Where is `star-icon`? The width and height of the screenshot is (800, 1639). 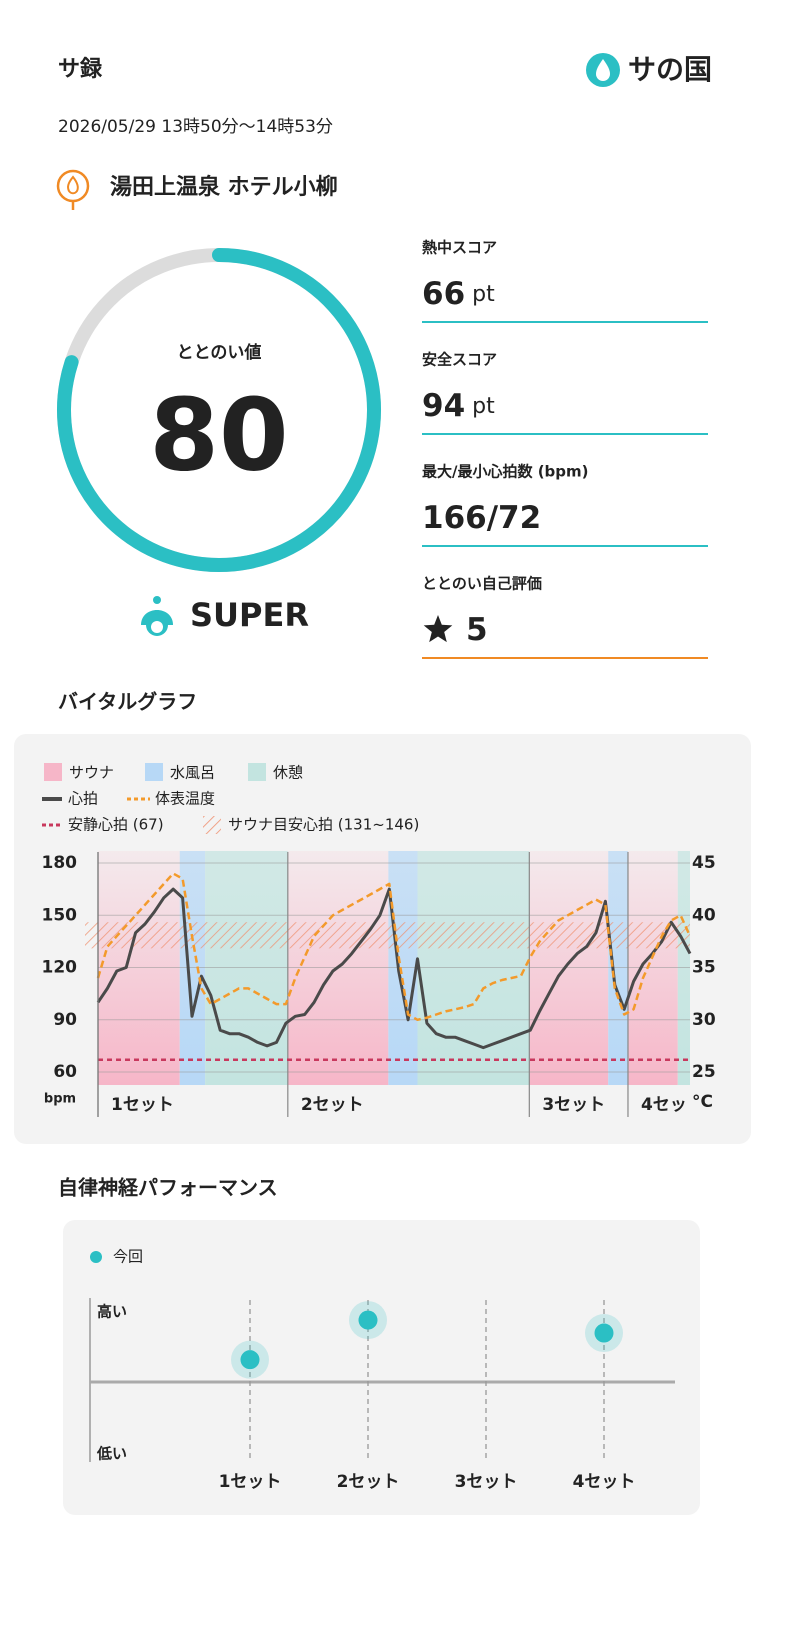 star-icon is located at coordinates (438, 629).